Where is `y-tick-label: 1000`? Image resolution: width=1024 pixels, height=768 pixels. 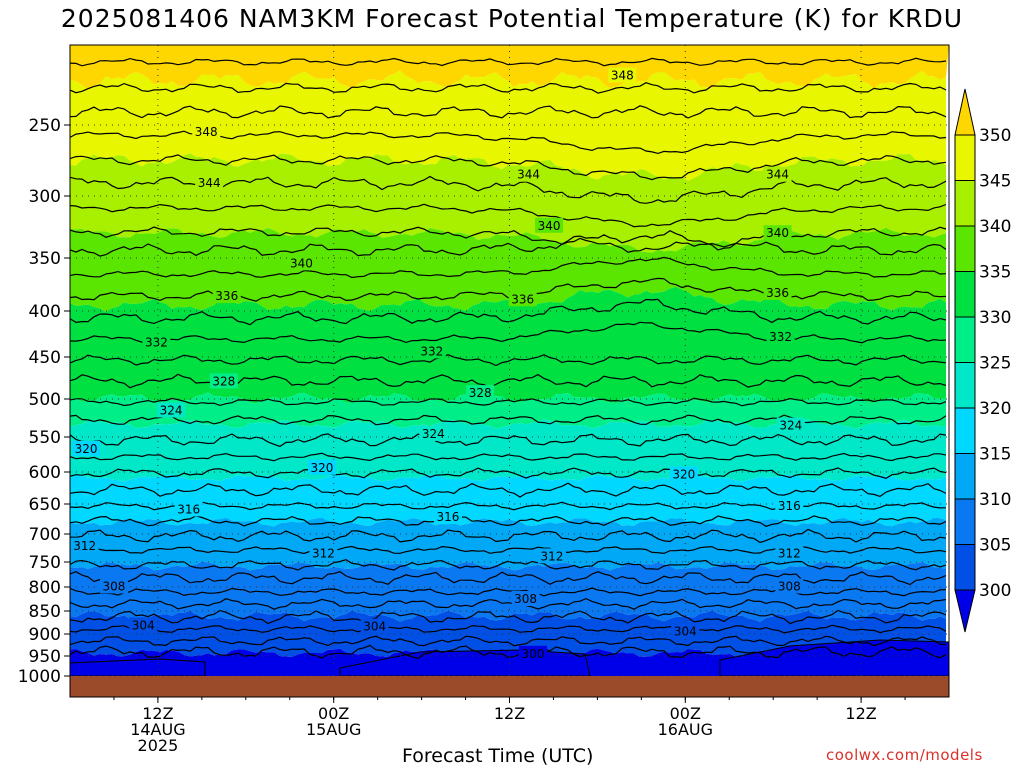
y-tick-label: 1000 is located at coordinates (39, 677).